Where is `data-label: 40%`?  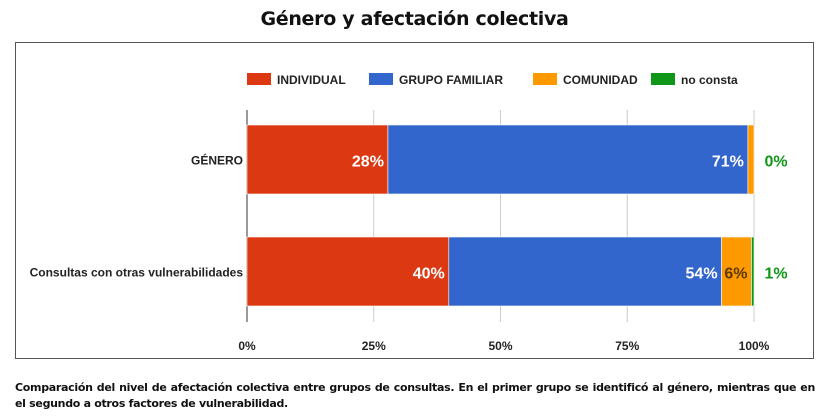 data-label: 40% is located at coordinates (429, 274).